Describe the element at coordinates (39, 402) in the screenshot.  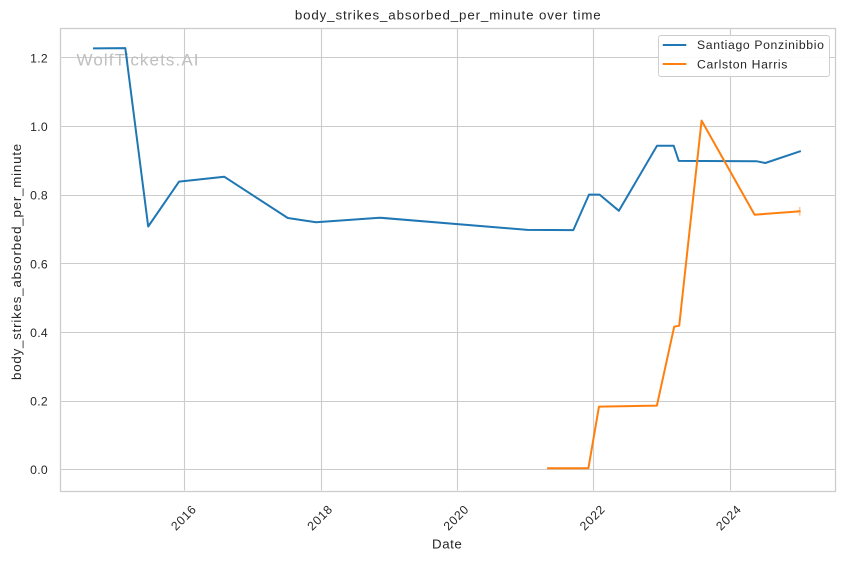
I see `svg-text: 0.2` at that location.